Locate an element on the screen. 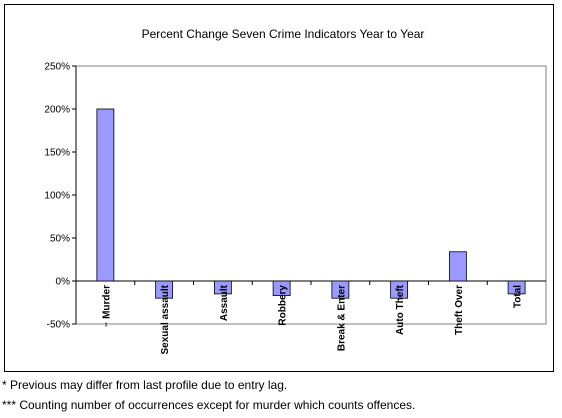 The width and height of the screenshot is (562, 418). y-tick-label: 0% is located at coordinates (63, 282).